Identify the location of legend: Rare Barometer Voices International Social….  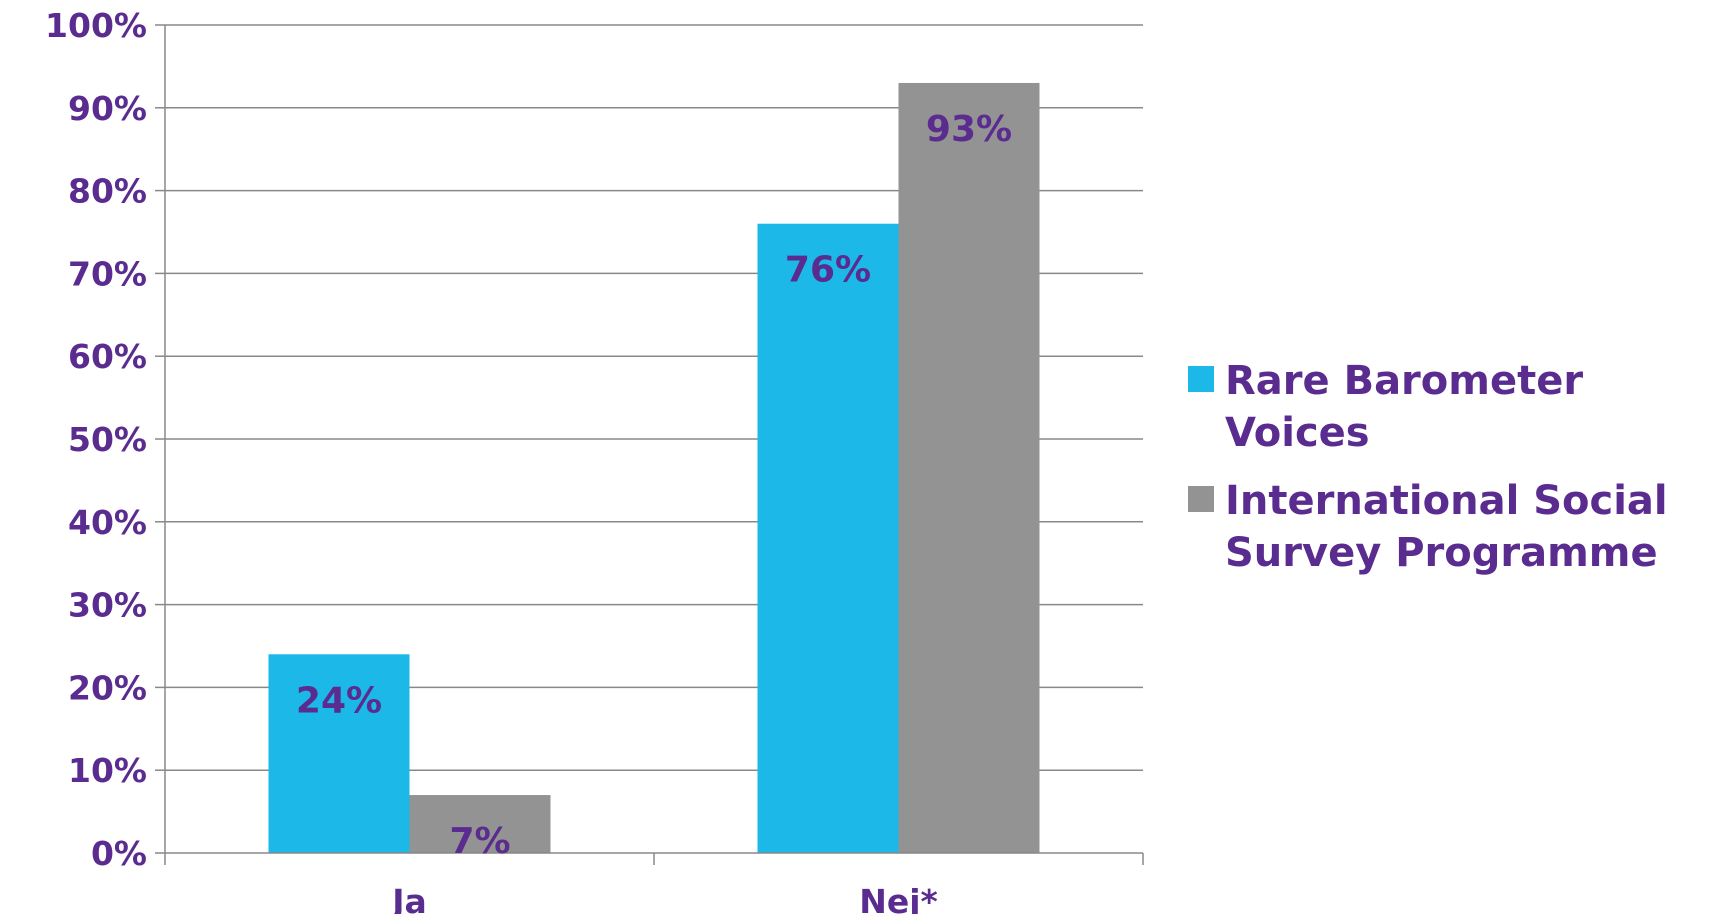
(1428, 467).